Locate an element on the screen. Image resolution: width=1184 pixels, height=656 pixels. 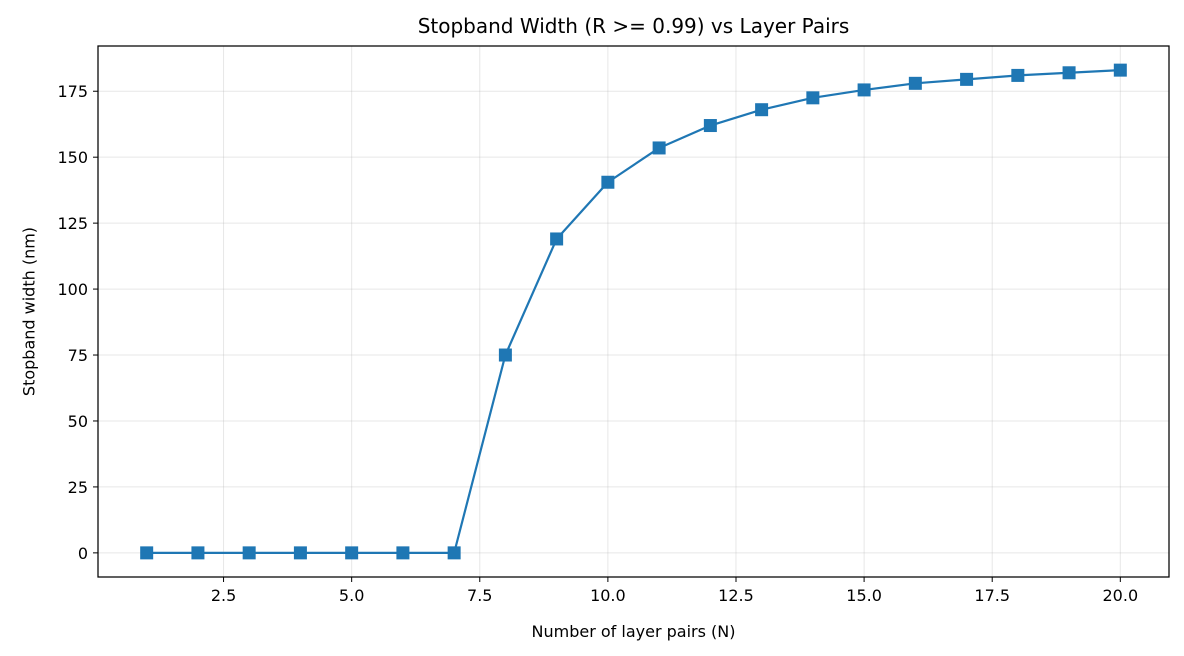
y-tick-label: 175 is located at coordinates (72, 91).